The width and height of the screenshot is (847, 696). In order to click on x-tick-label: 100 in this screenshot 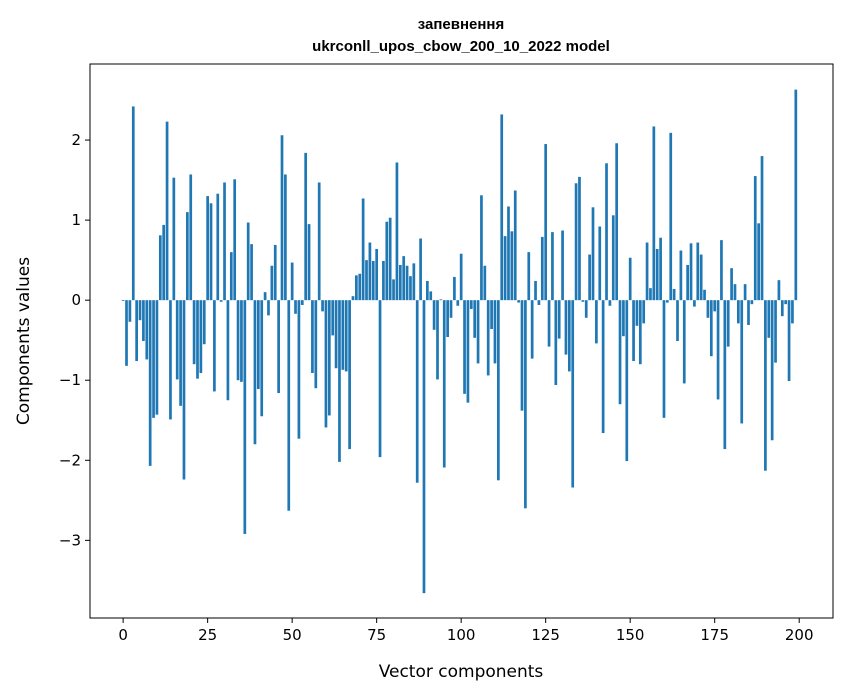, I will do `click(461, 635)`.